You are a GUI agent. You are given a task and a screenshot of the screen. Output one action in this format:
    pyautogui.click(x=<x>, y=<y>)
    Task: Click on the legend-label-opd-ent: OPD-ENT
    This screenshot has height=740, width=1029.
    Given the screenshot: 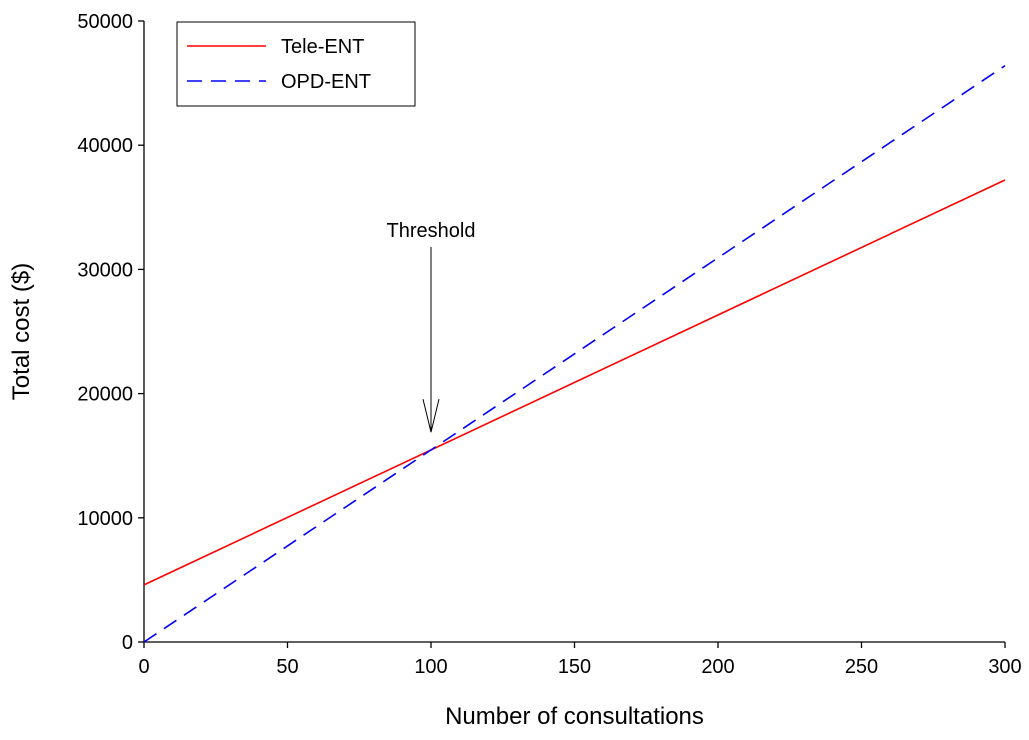 What is the action you would take?
    pyautogui.click(x=326, y=82)
    